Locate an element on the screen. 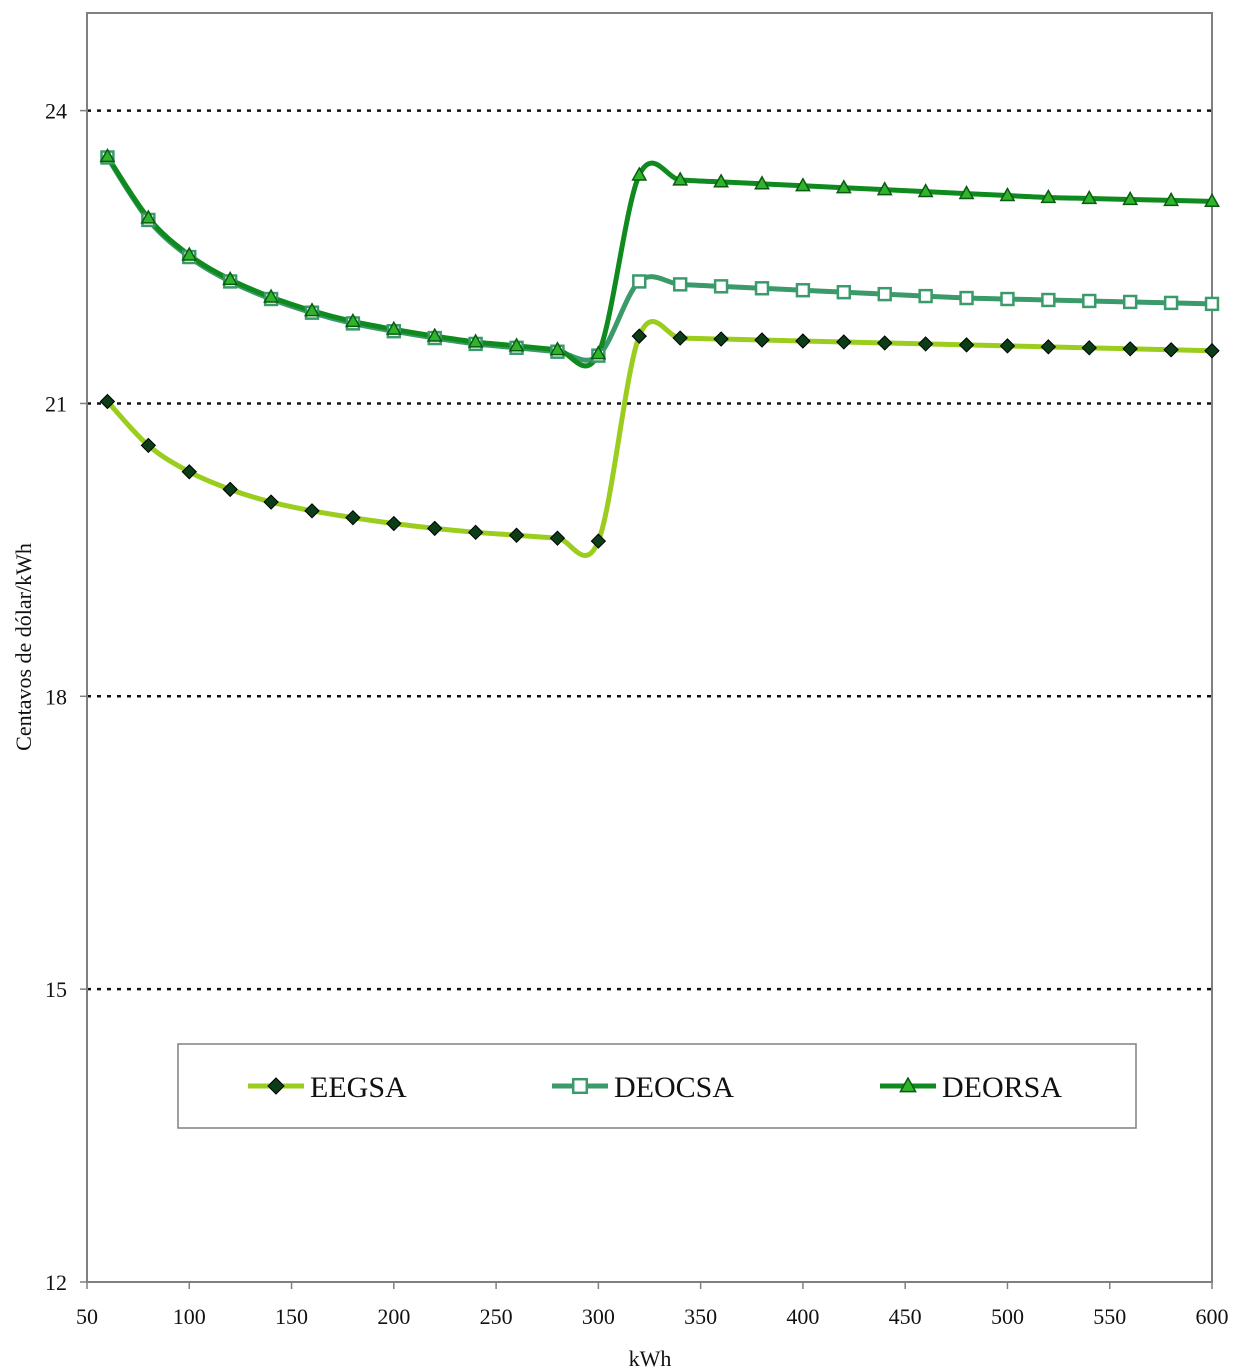  series-line-deocsa is located at coordinates (659, 259).